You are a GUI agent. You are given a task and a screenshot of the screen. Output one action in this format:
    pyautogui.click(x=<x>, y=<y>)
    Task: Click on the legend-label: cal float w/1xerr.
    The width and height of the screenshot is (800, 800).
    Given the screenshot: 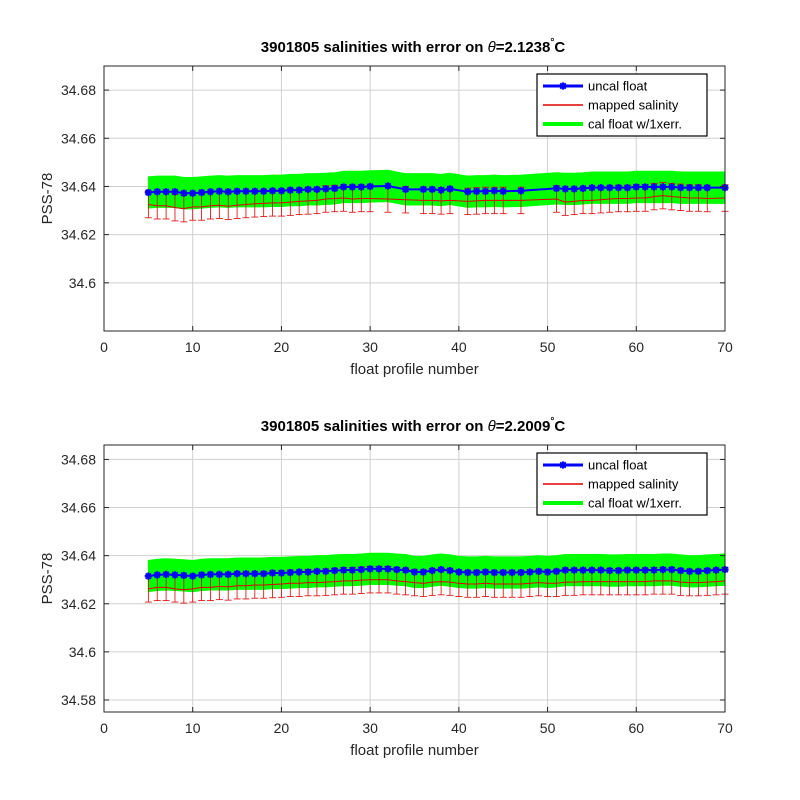 What is the action you would take?
    pyautogui.click(x=635, y=503)
    